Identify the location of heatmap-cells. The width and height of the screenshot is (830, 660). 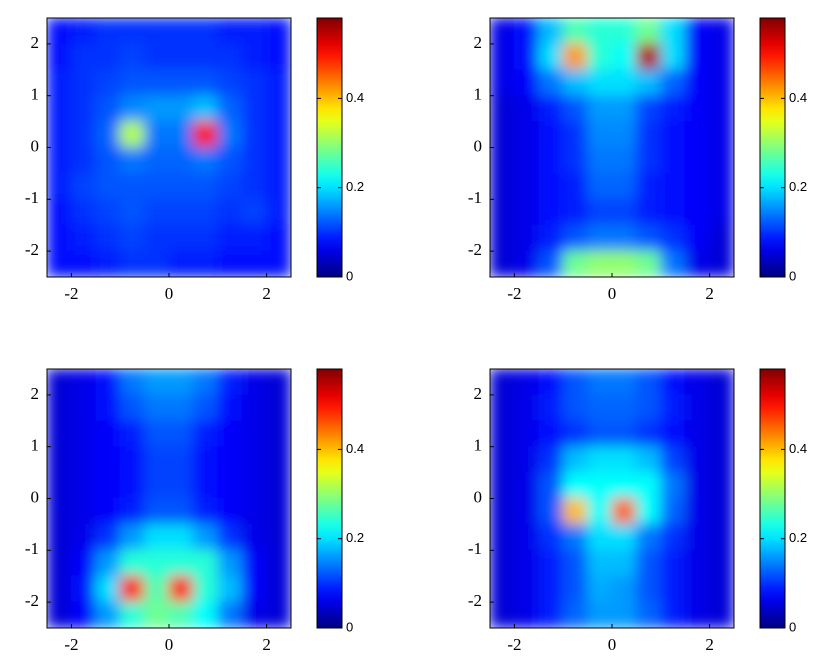
(612, 498).